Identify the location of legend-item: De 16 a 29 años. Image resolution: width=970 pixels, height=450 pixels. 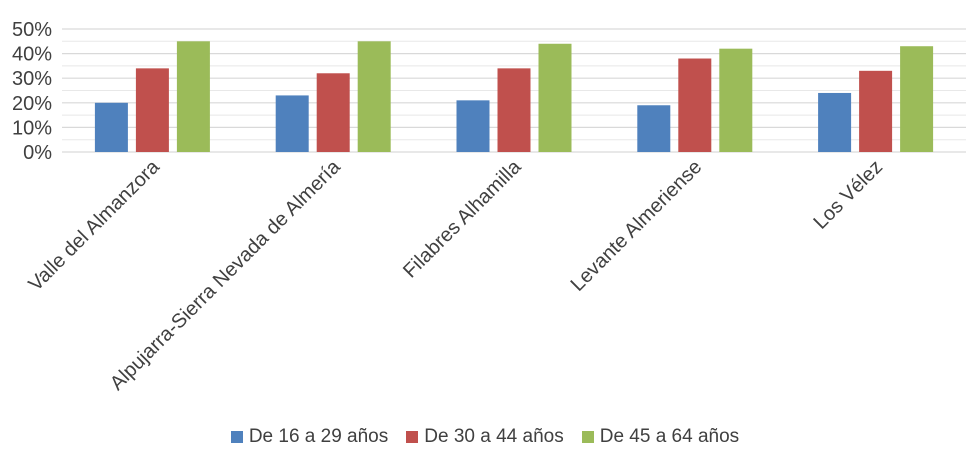
(309, 437).